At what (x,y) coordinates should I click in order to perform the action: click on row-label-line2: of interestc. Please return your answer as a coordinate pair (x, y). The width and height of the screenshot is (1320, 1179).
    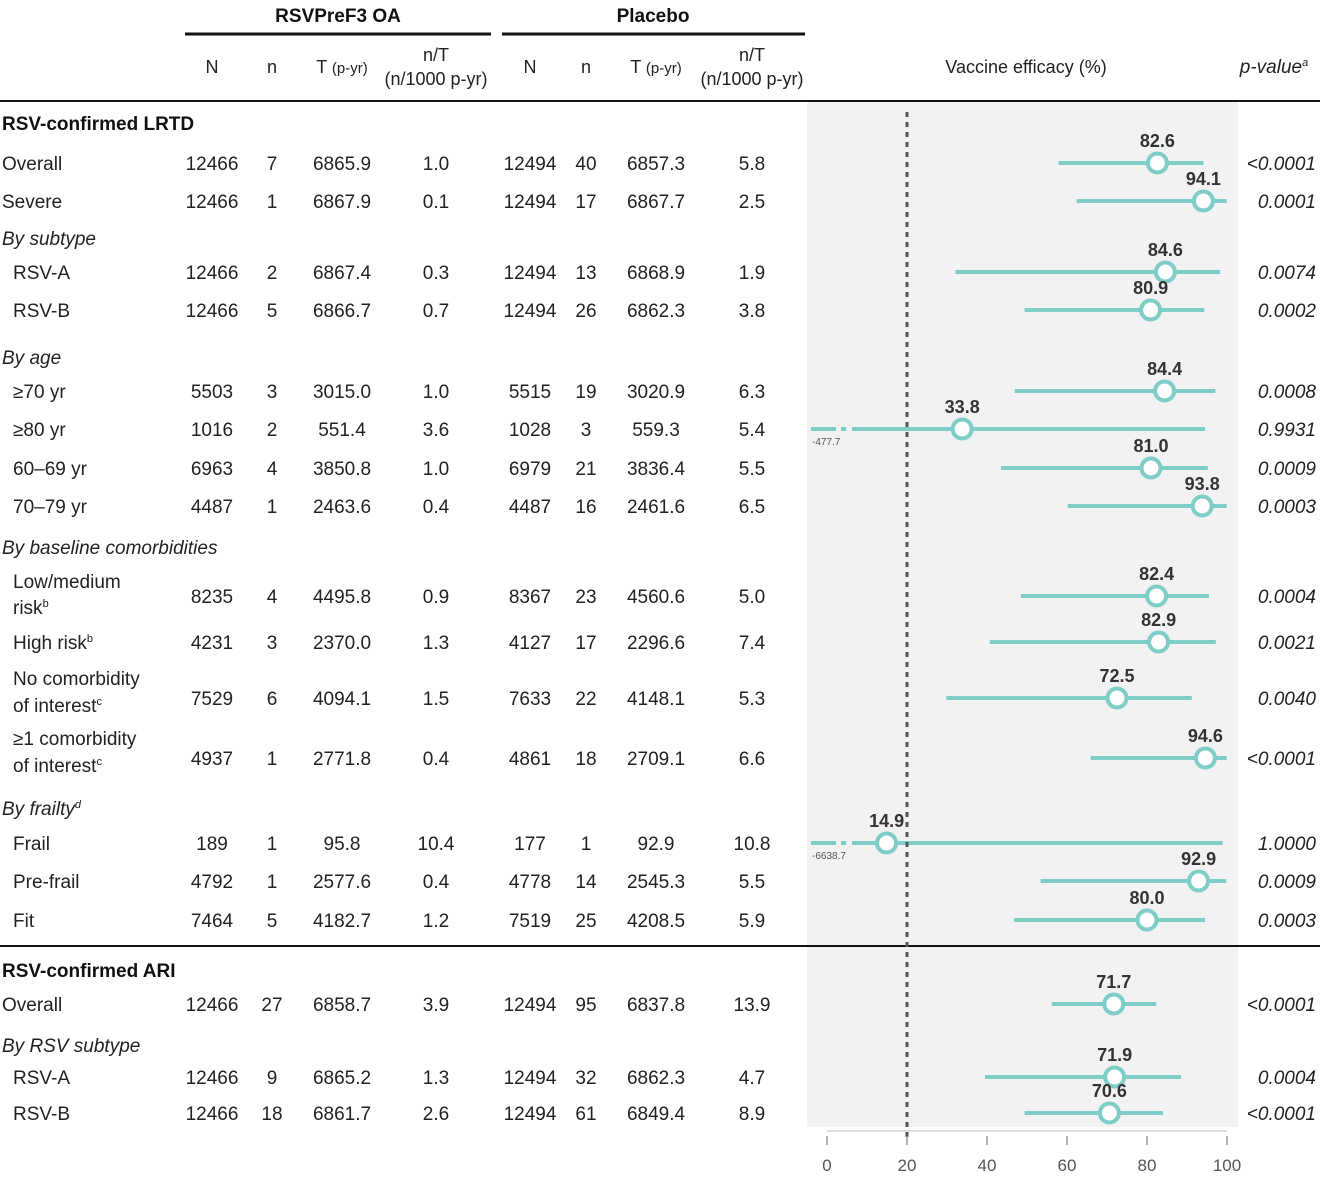
    Looking at the image, I should click on (57, 766).